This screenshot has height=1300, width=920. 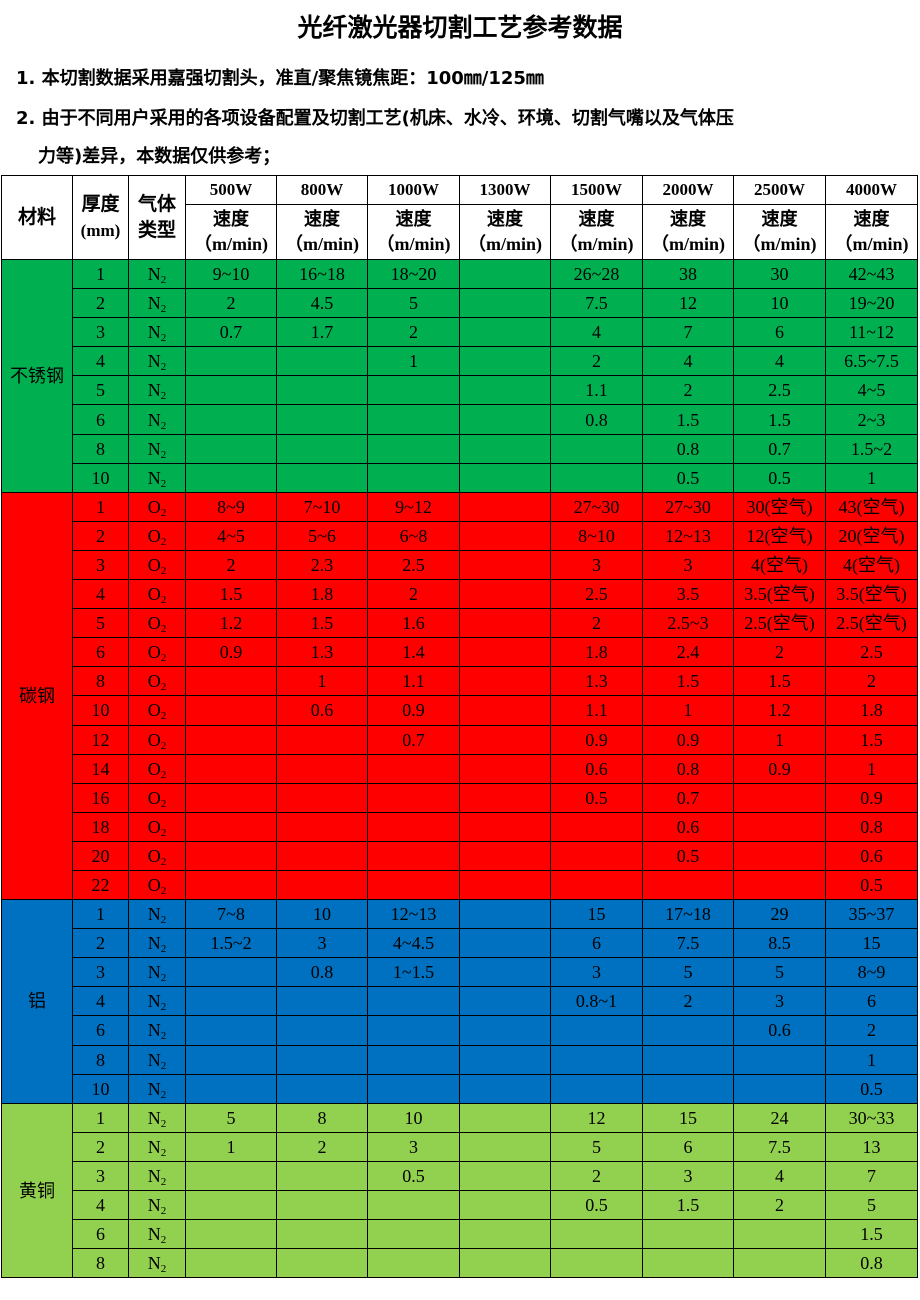 What do you see at coordinates (100, 797) in the screenshot?
I see `thickness-cell: 16` at bounding box center [100, 797].